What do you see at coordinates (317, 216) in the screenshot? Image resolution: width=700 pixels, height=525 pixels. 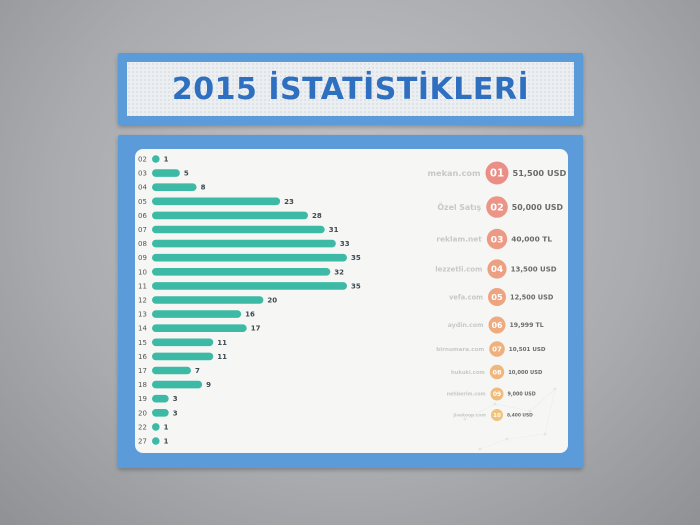 I see `bar-value-label: 28` at bounding box center [317, 216].